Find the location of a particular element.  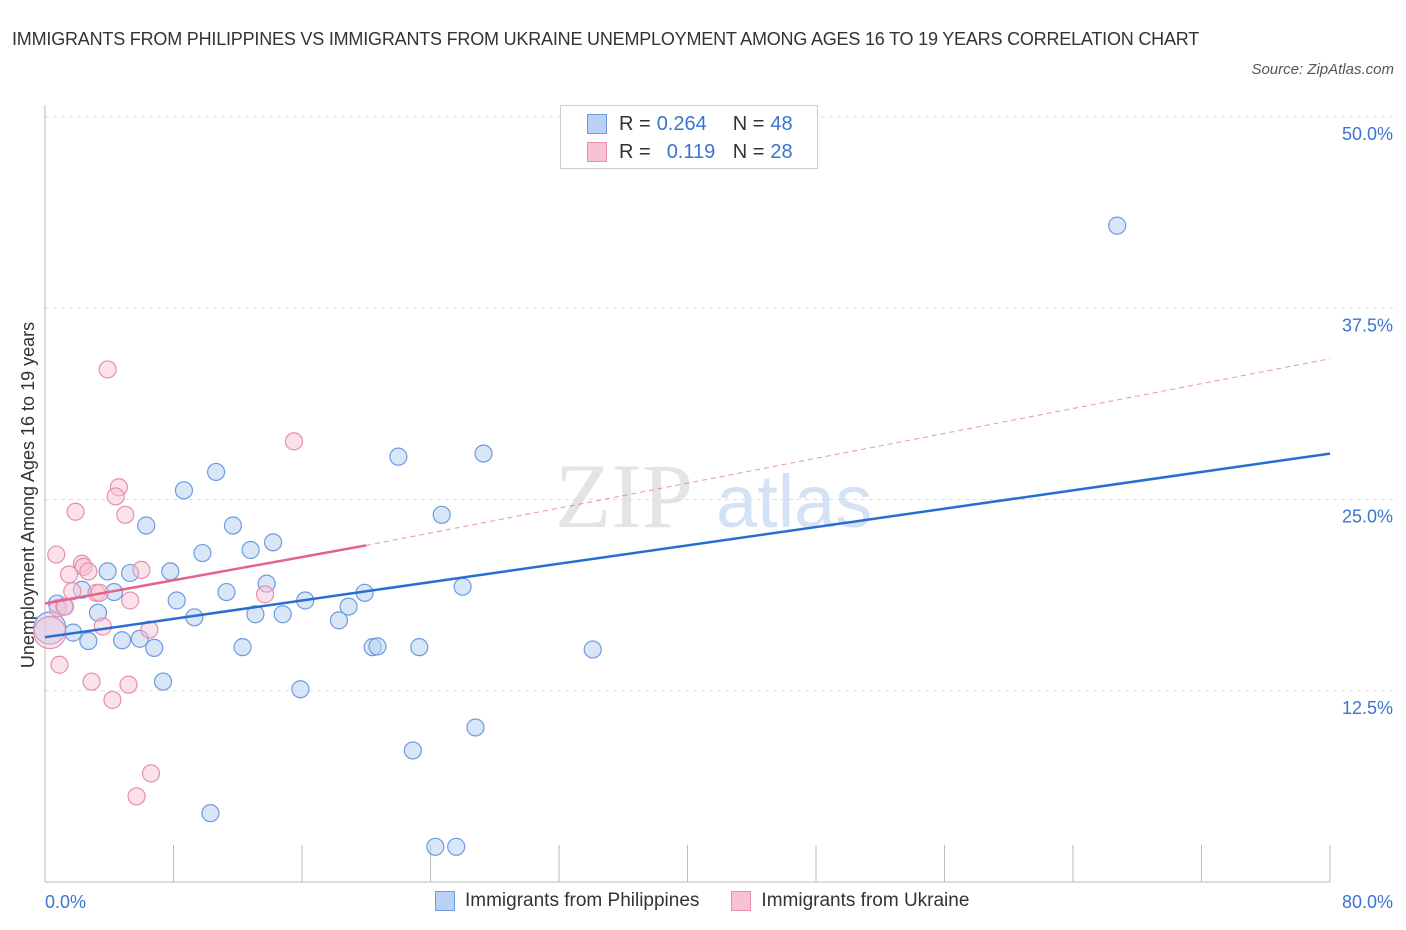

y-tick-label: 37.5% is located at coordinates (1367, 325).